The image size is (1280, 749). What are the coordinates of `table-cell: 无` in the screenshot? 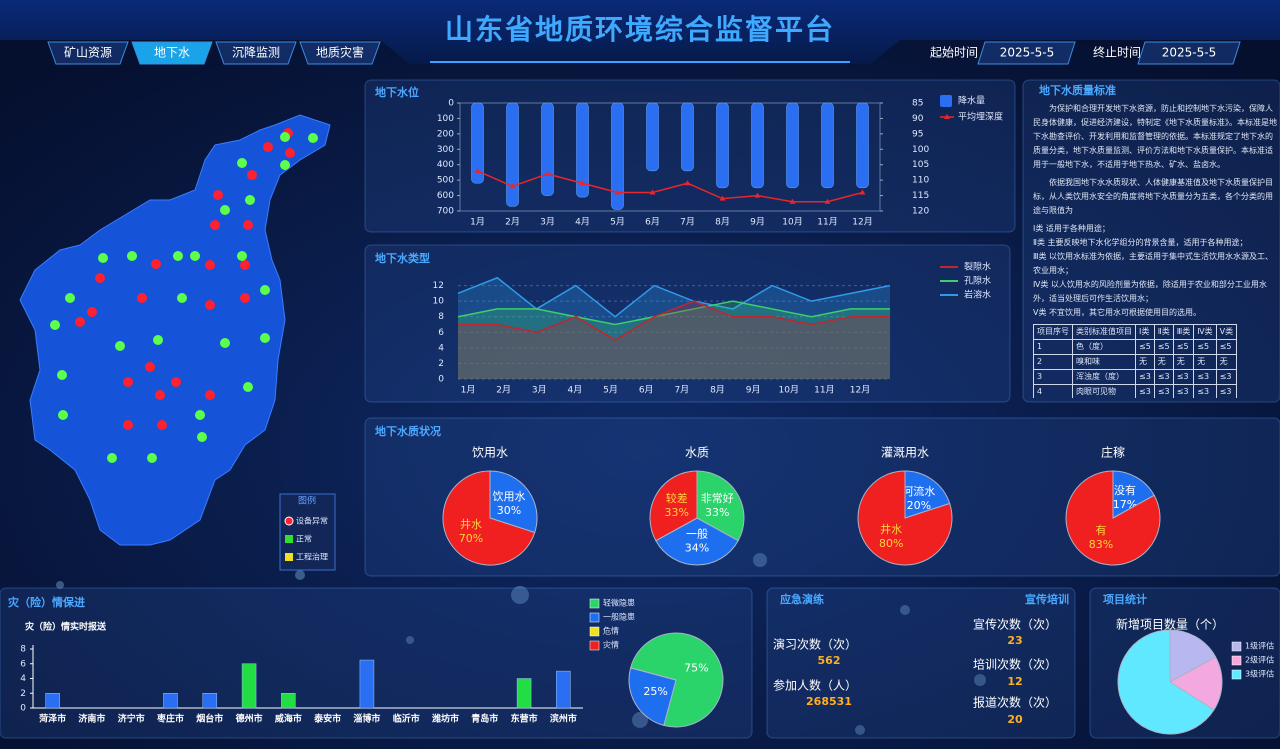 It's located at (1226, 362).